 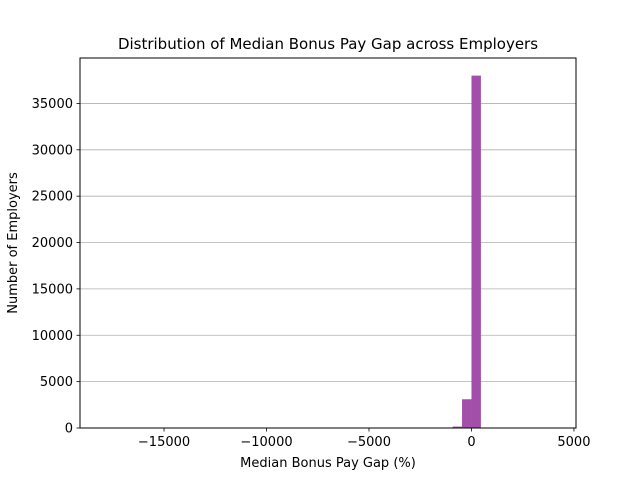 What do you see at coordinates (471, 442) in the screenshot?
I see `x-tick-label: 0` at bounding box center [471, 442].